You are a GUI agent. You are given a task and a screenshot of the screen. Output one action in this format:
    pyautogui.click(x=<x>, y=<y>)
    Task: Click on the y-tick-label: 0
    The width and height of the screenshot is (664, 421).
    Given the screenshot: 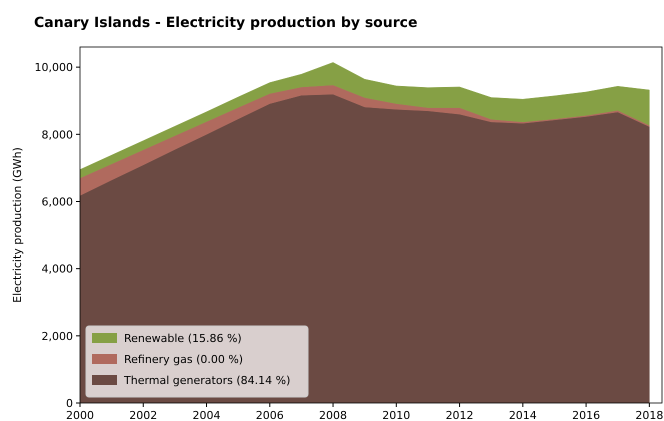 What is the action you would take?
    pyautogui.click(x=69, y=403)
    